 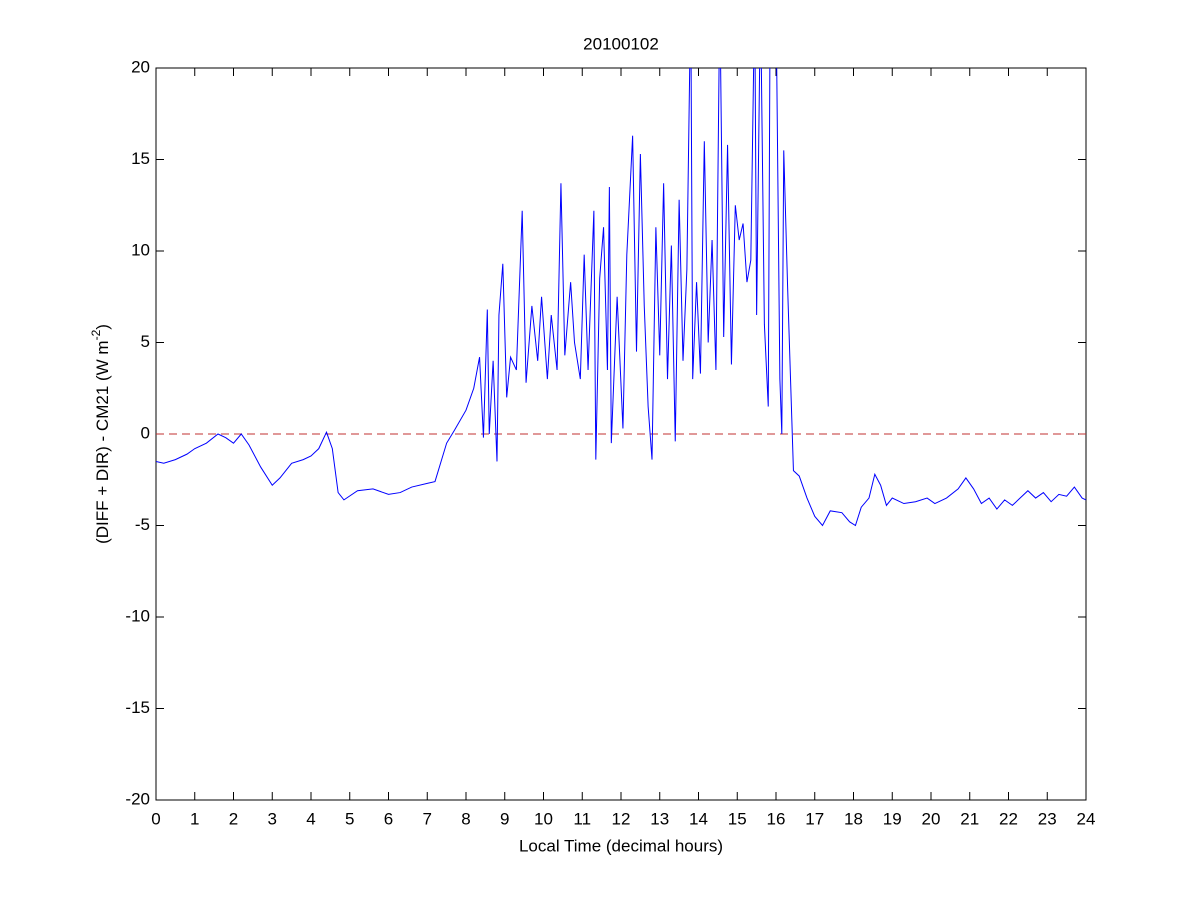 What do you see at coordinates (140, 249) in the screenshot?
I see `y-tick-label: 10` at bounding box center [140, 249].